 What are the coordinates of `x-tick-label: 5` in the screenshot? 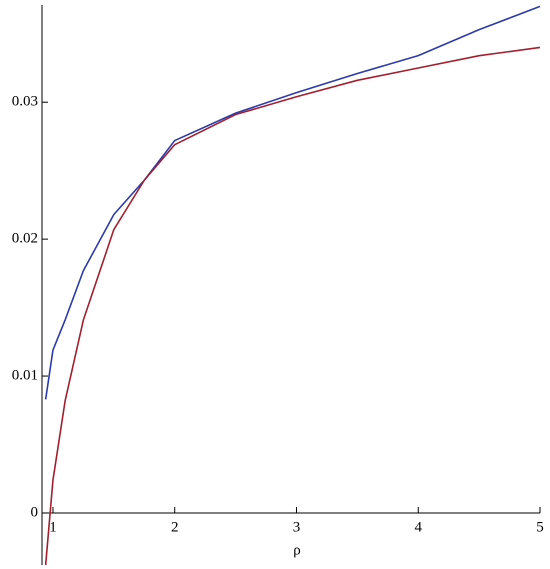 It's located at (540, 527).